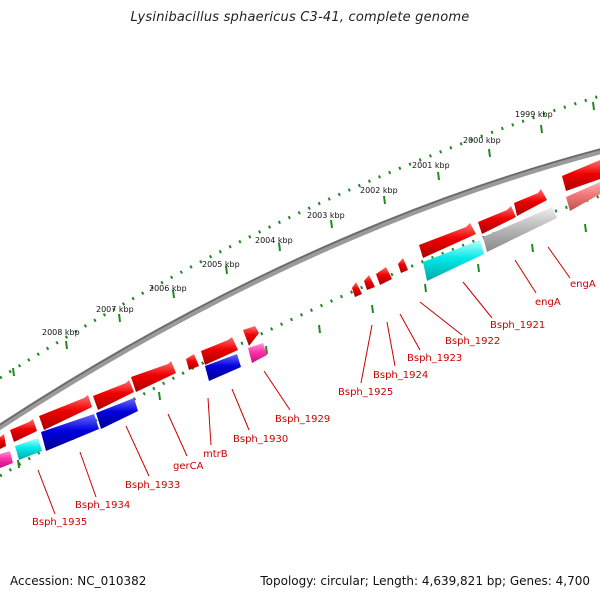 This screenshot has height=600, width=600. Describe the element at coordinates (102, 505) in the screenshot. I see `gene-label-bsph-1934: Bsph_1934` at that location.